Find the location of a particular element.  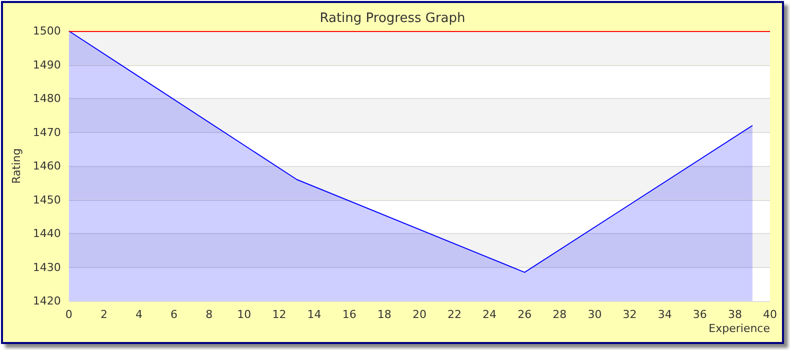

x-tick-label: 6 is located at coordinates (174, 314).